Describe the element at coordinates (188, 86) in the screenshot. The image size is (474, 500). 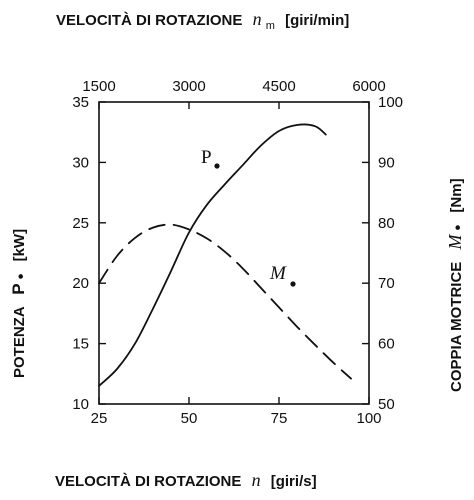
I see `x-top-tick-label: 3000` at that location.